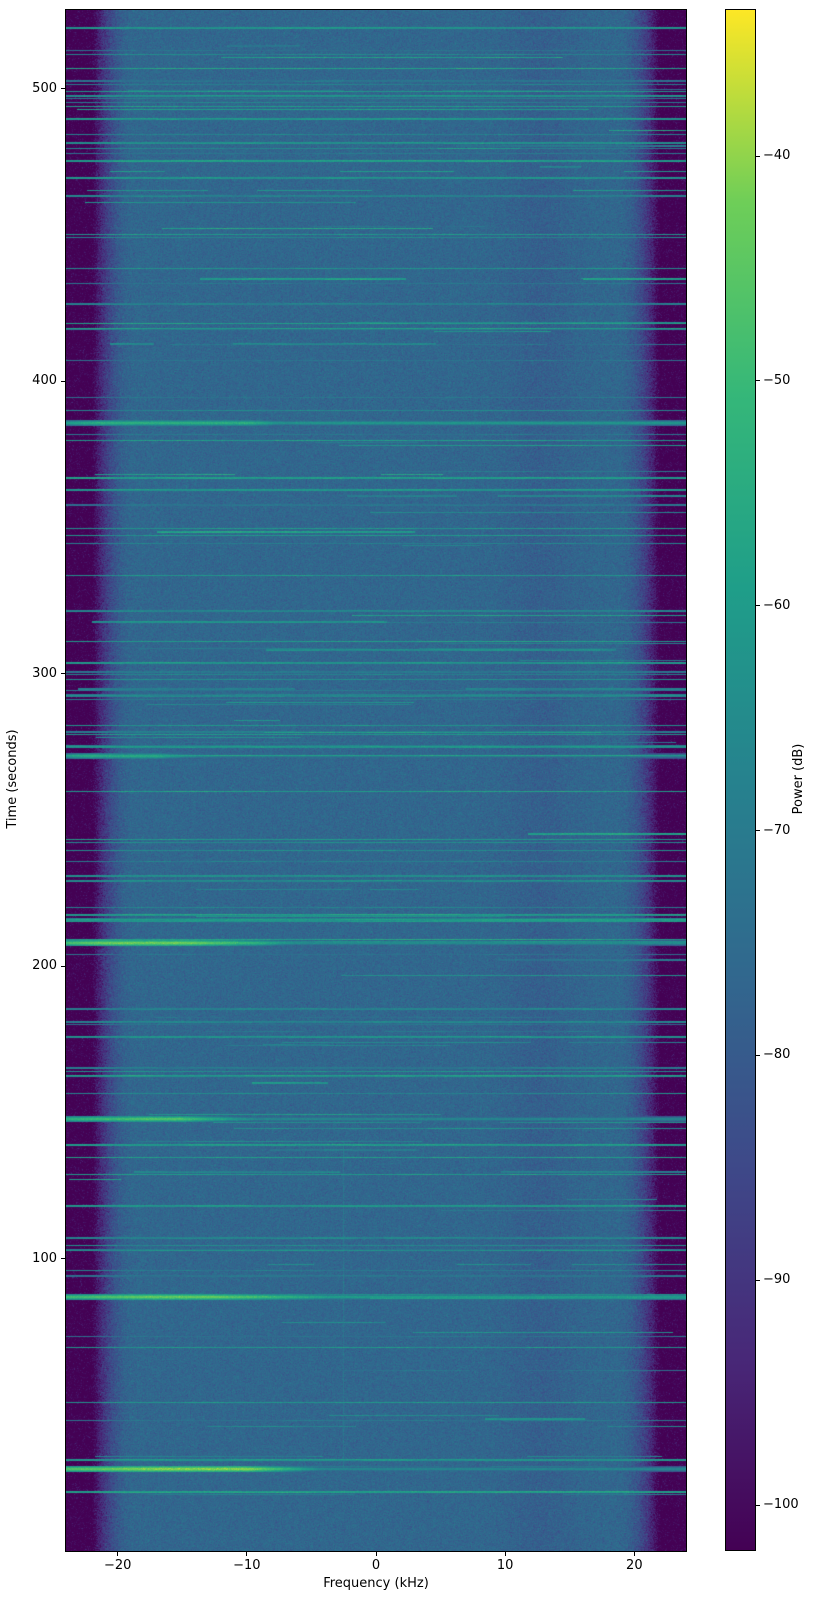  What do you see at coordinates (798, 779) in the screenshot?
I see `colorbar-label: Power (dB)` at bounding box center [798, 779].